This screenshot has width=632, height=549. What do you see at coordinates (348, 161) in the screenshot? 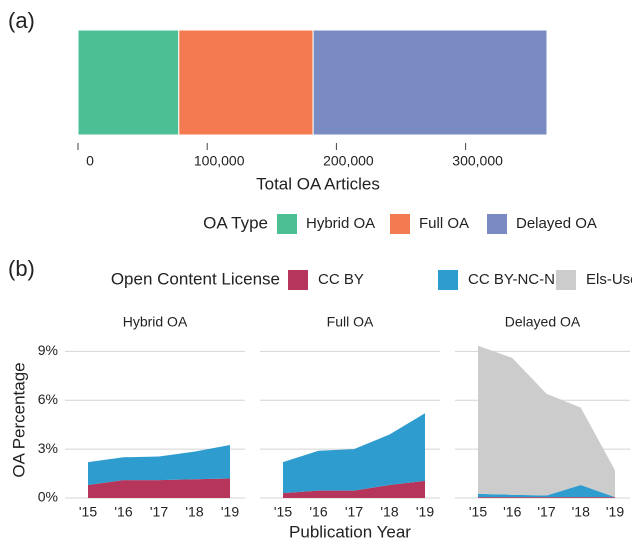
I see `x-tick-label: 200,000` at bounding box center [348, 161].